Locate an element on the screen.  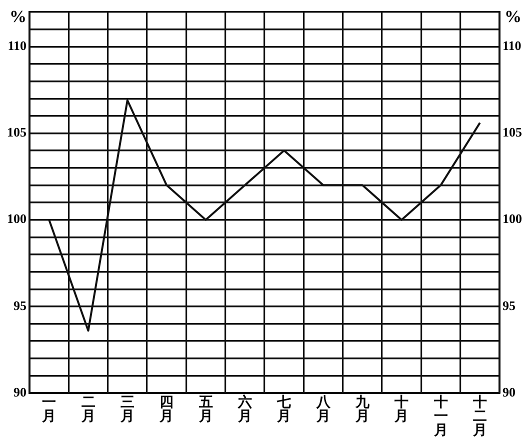
x-tick-label: 四月 is located at coordinates (166, 410).